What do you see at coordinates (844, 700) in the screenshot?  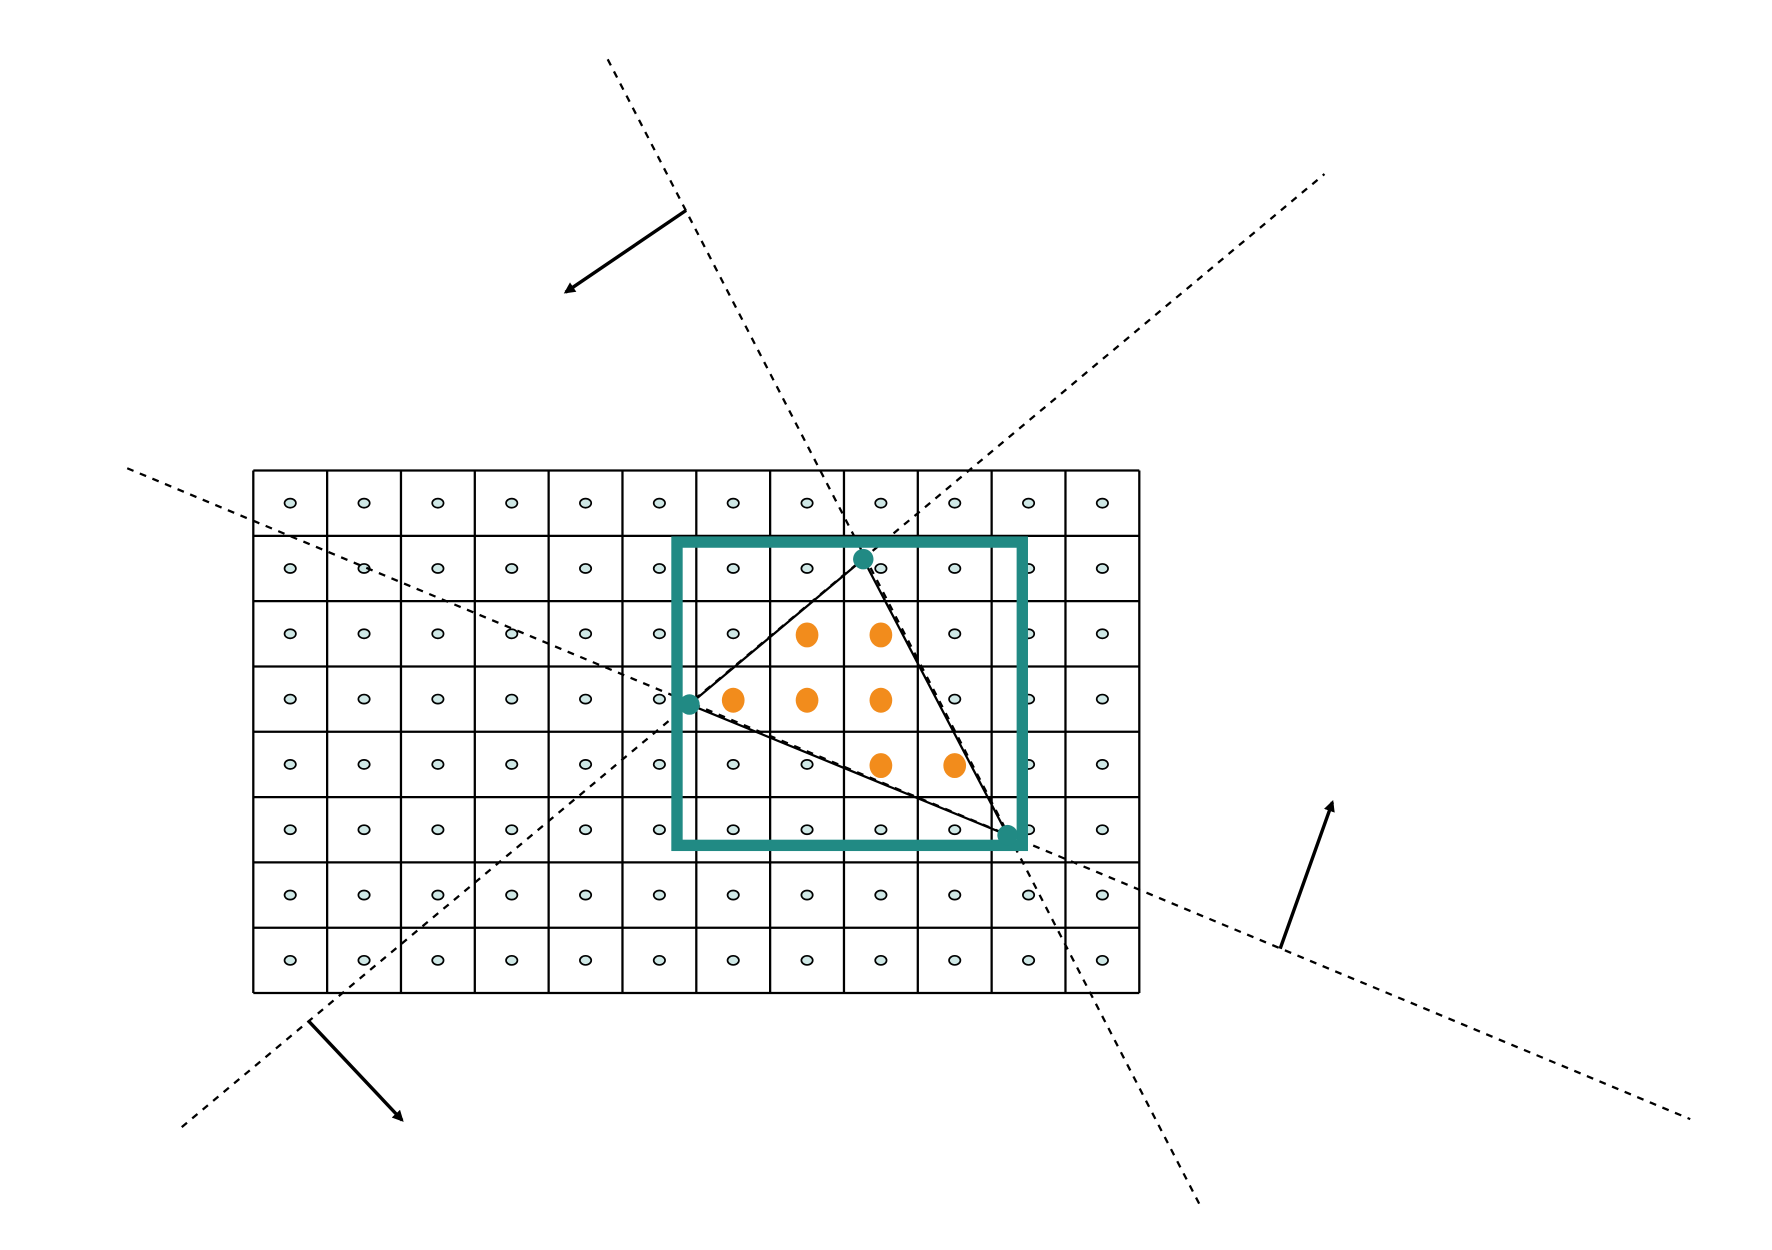 I see `covered-samples` at bounding box center [844, 700].